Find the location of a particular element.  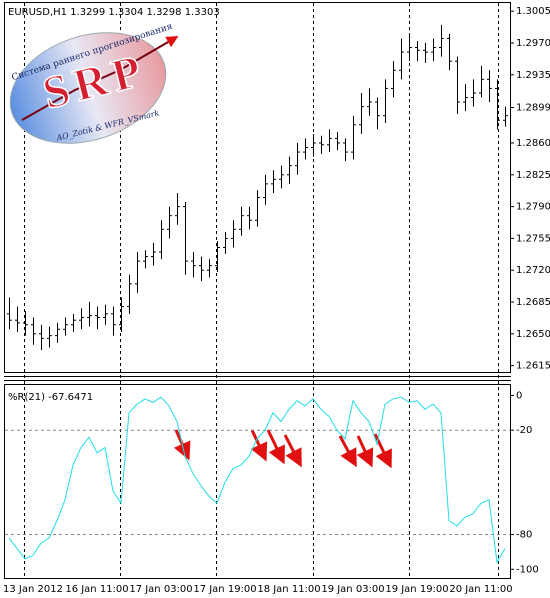

logo-arrow is located at coordinates (100, 78).